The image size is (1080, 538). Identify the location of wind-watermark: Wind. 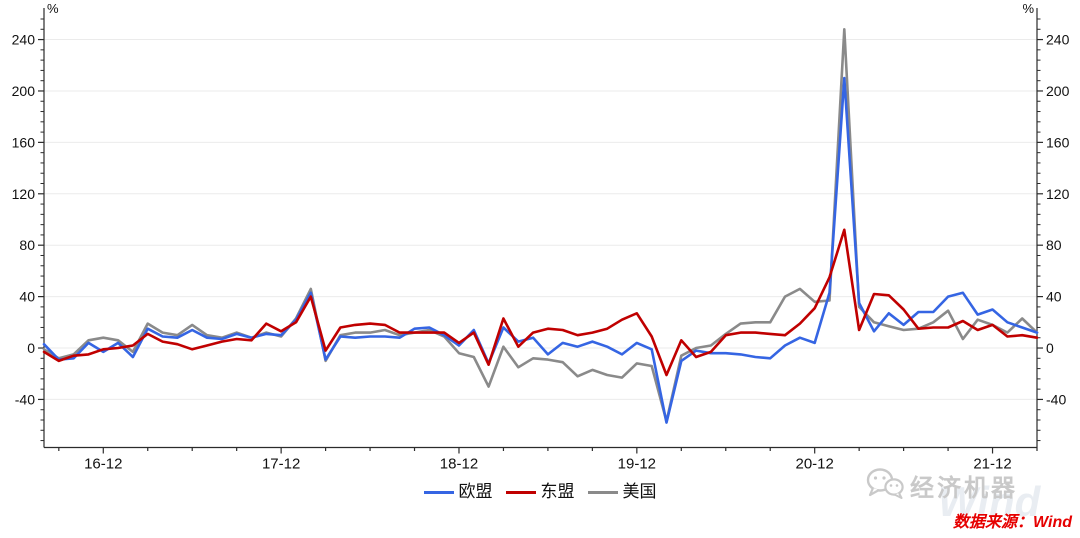
(989, 501).